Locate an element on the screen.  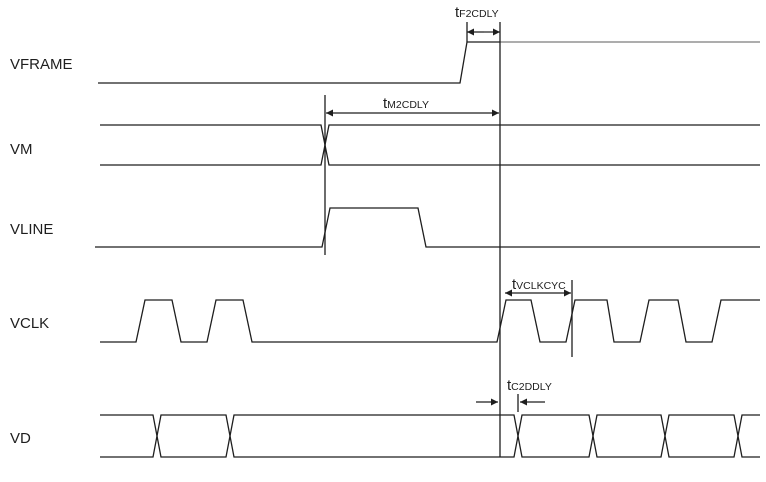
vm-bus-line-b is located at coordinates (430, 145).